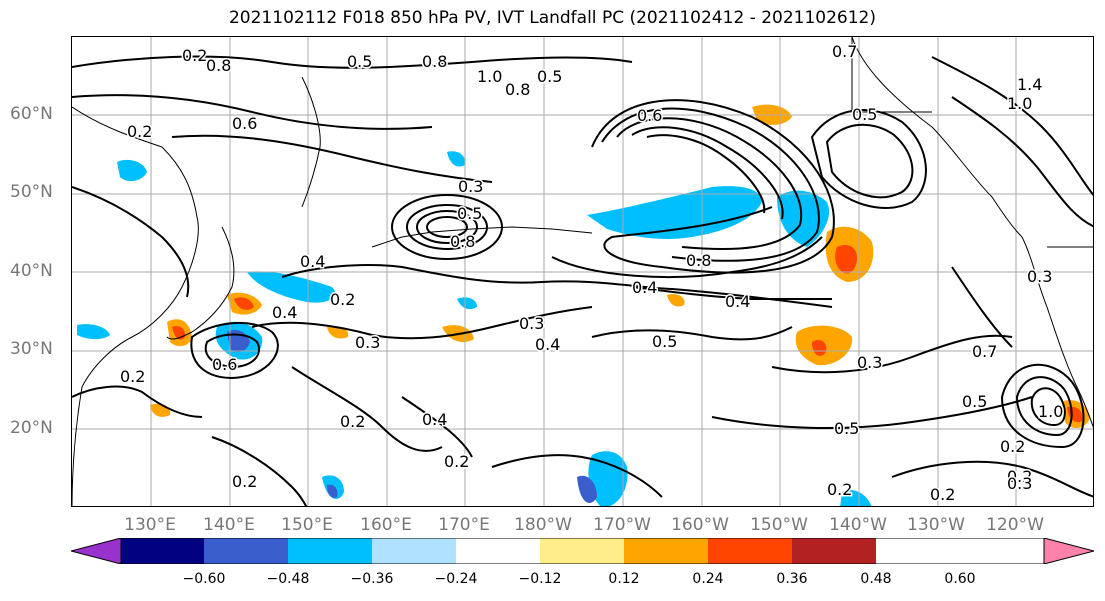  I want to click on shade-red-japan-n, so click(244, 303).